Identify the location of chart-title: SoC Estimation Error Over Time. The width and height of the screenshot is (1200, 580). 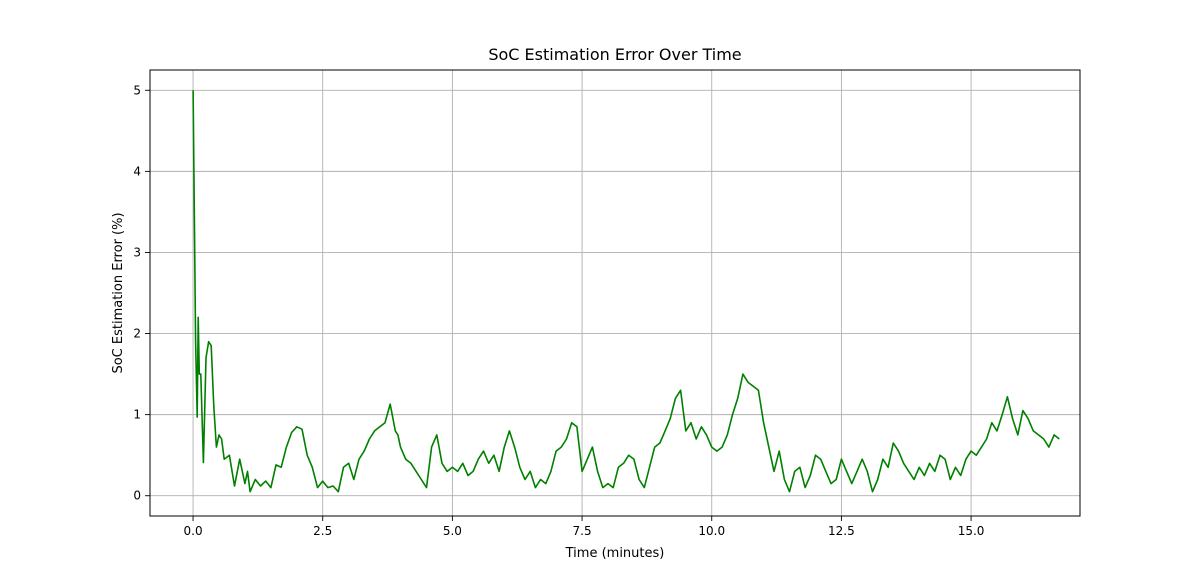
(614, 54).